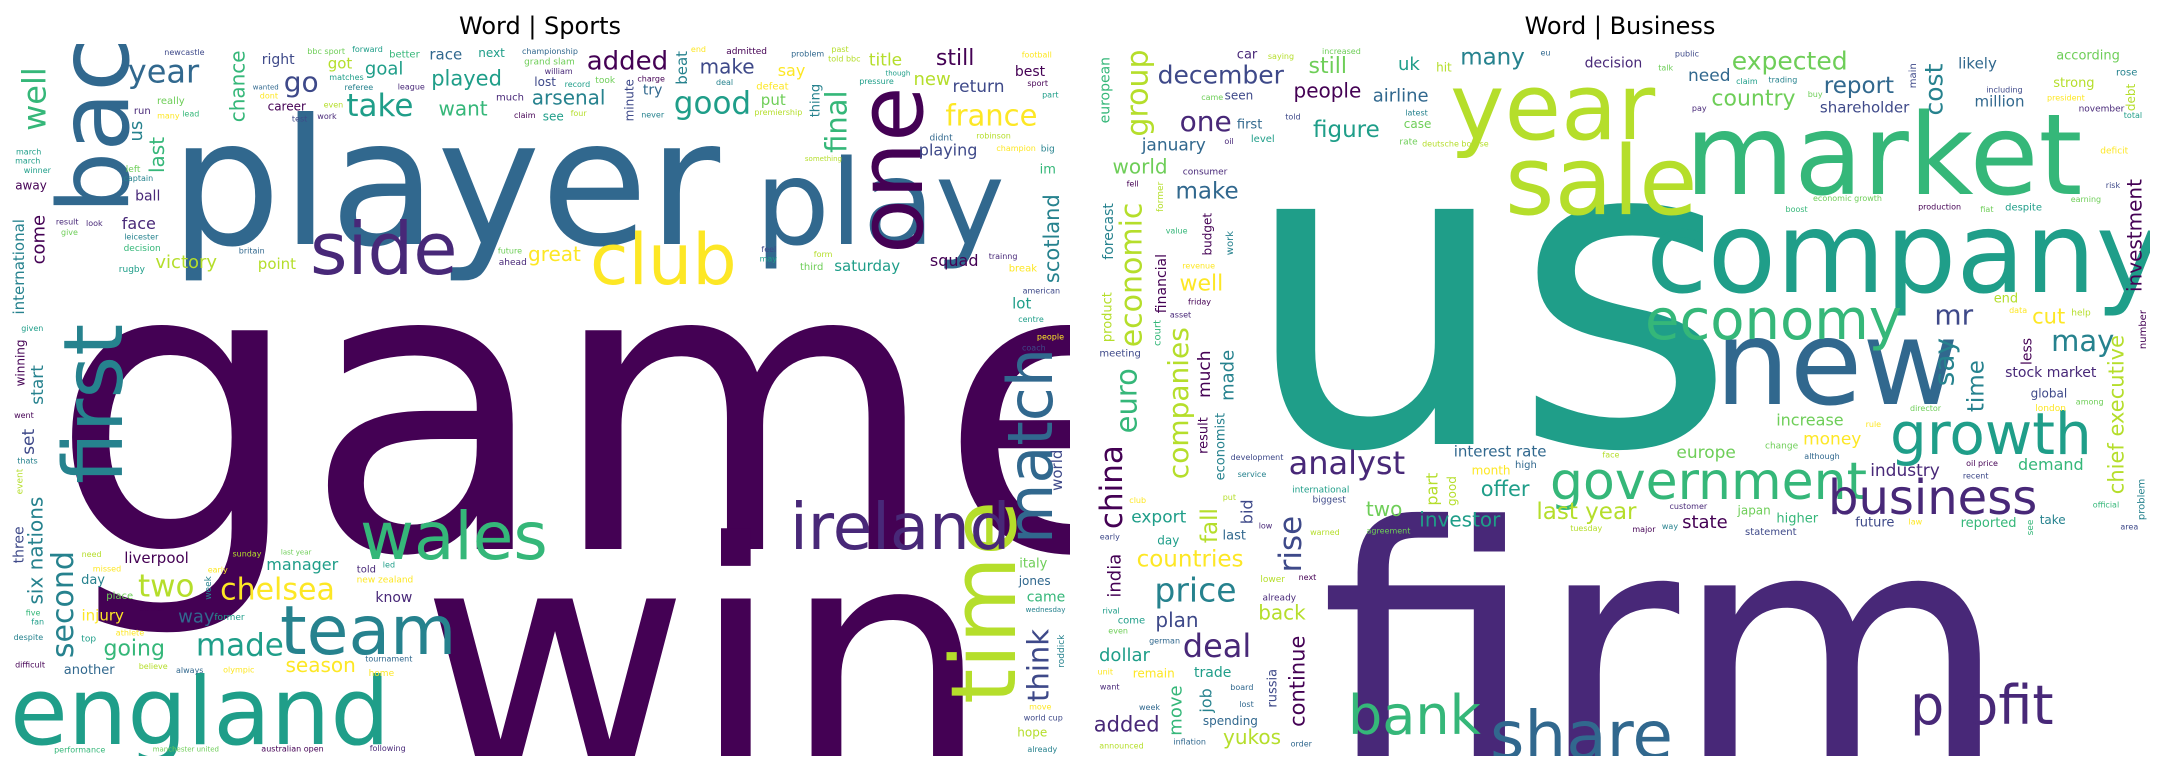 The height and width of the screenshot is (772, 2160). What do you see at coordinates (839, 49) in the screenshot?
I see `word-past: past` at bounding box center [839, 49].